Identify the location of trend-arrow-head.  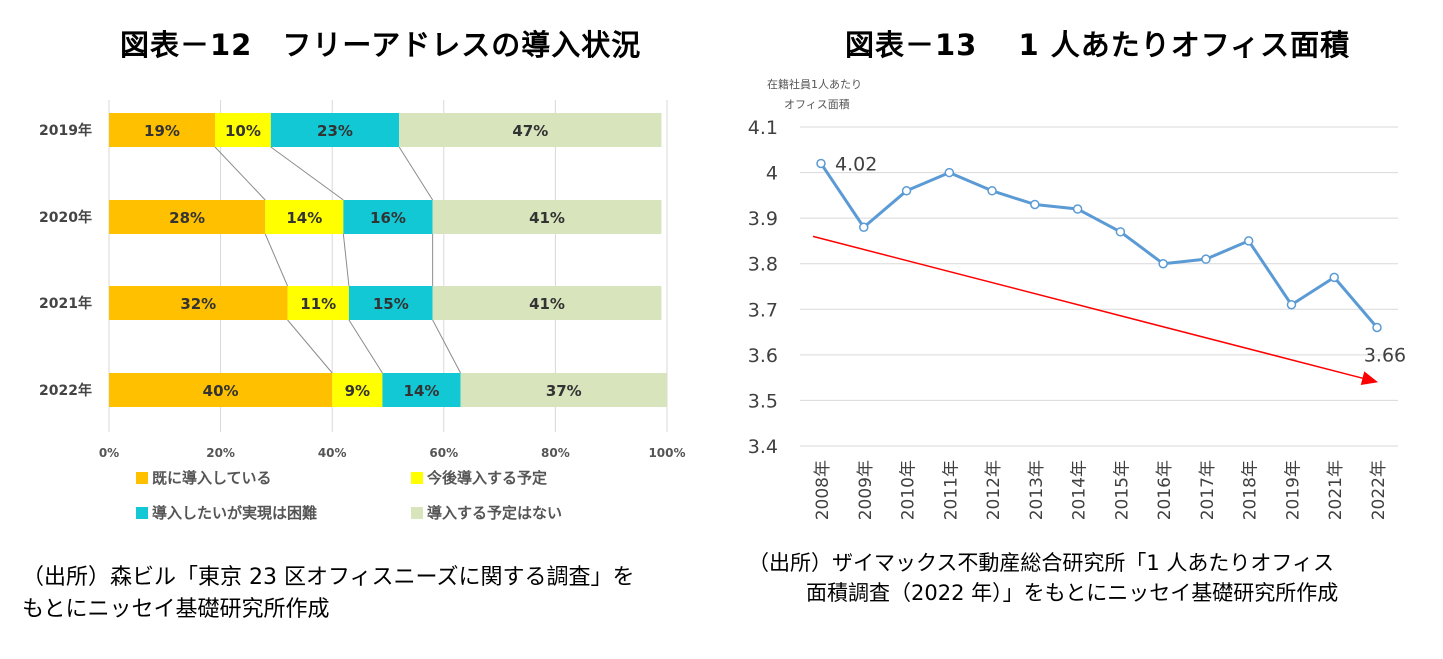
(1369, 378).